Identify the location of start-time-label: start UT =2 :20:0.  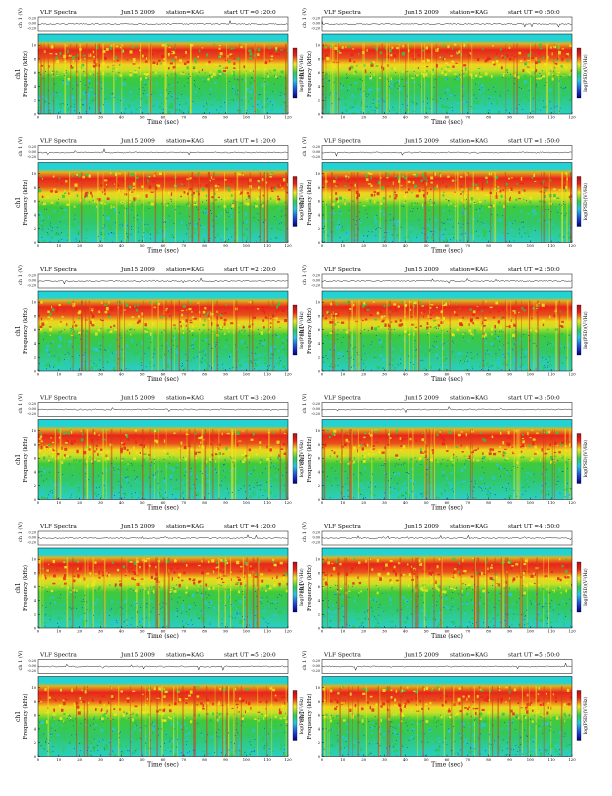
(250, 270).